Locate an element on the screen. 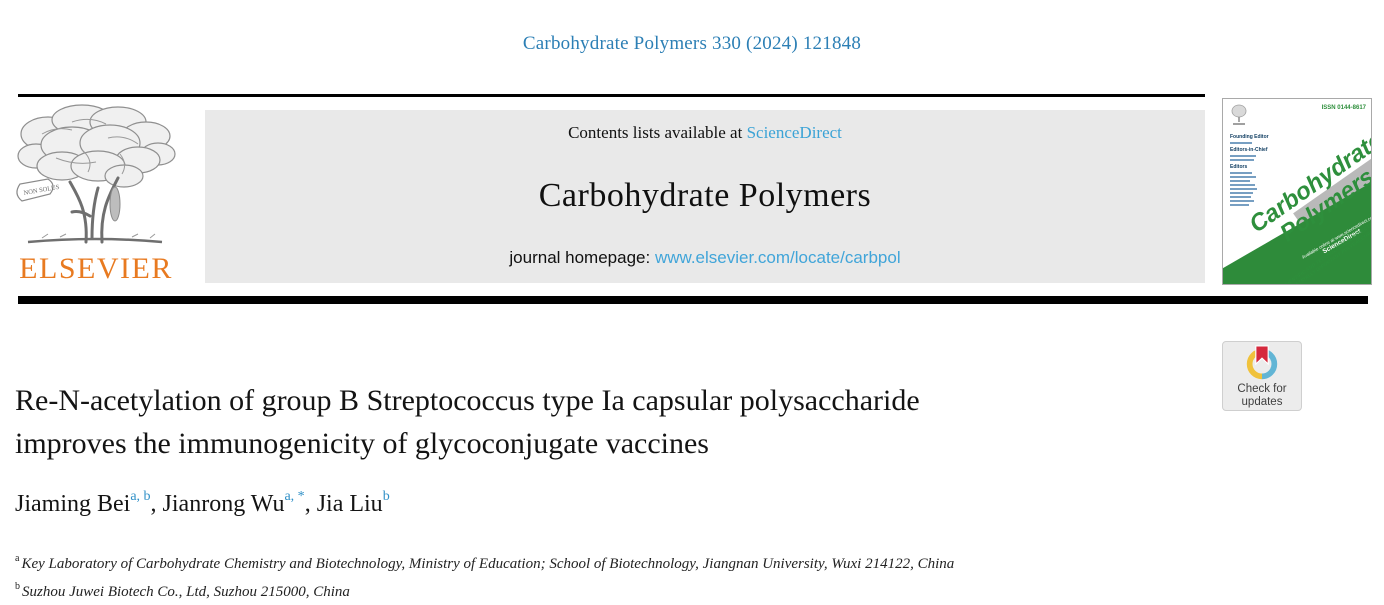 Image resolution: width=1384 pixels, height=605 pixels. elsevier-logo: NON SOLUS ELSEVIER is located at coordinates (96, 191).